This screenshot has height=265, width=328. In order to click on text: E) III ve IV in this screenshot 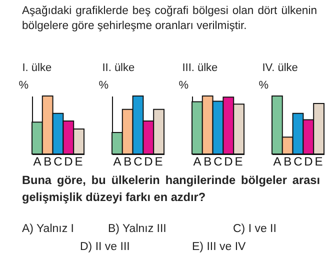, I will do `click(219, 247)`.